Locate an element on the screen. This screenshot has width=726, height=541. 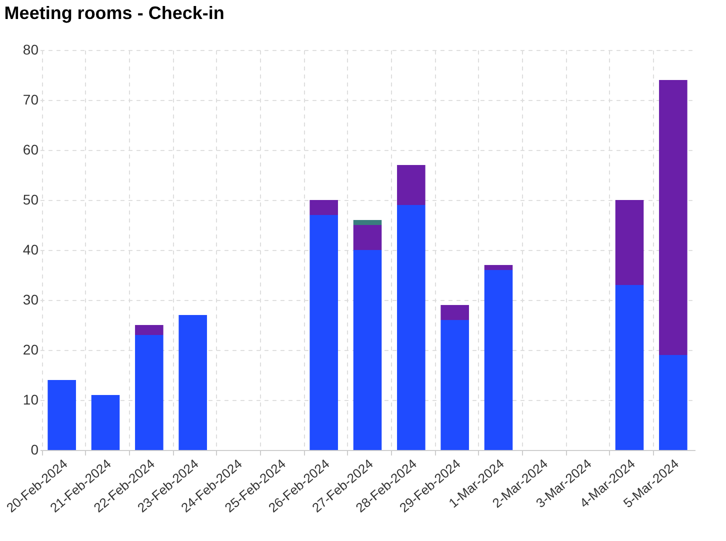
chart-title: Meeting rooms - Check-in is located at coordinates (114, 13).